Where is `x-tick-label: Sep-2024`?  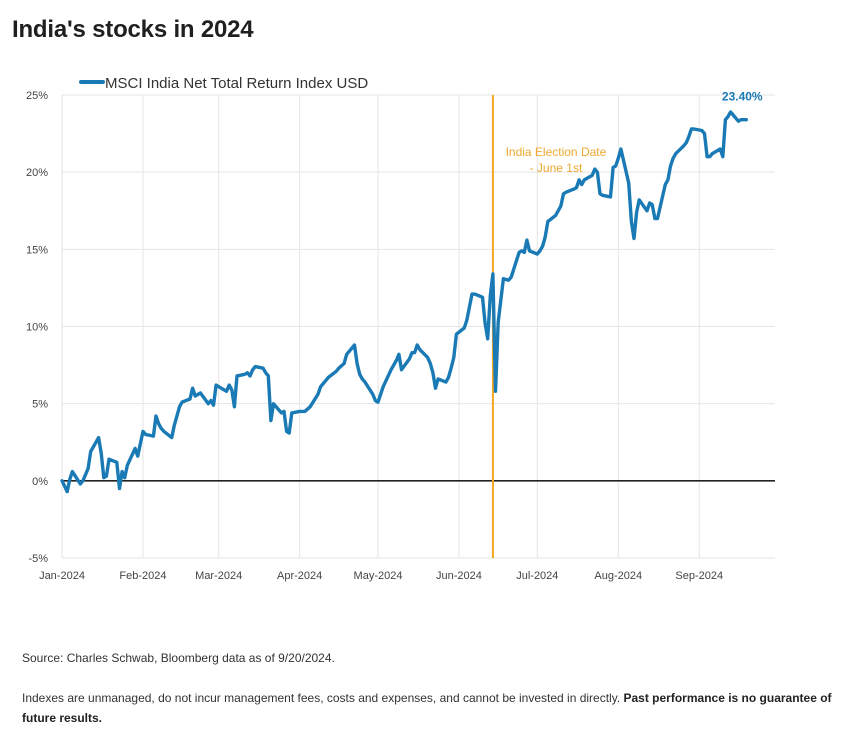
x-tick-label: Sep-2024 is located at coordinates (699, 576).